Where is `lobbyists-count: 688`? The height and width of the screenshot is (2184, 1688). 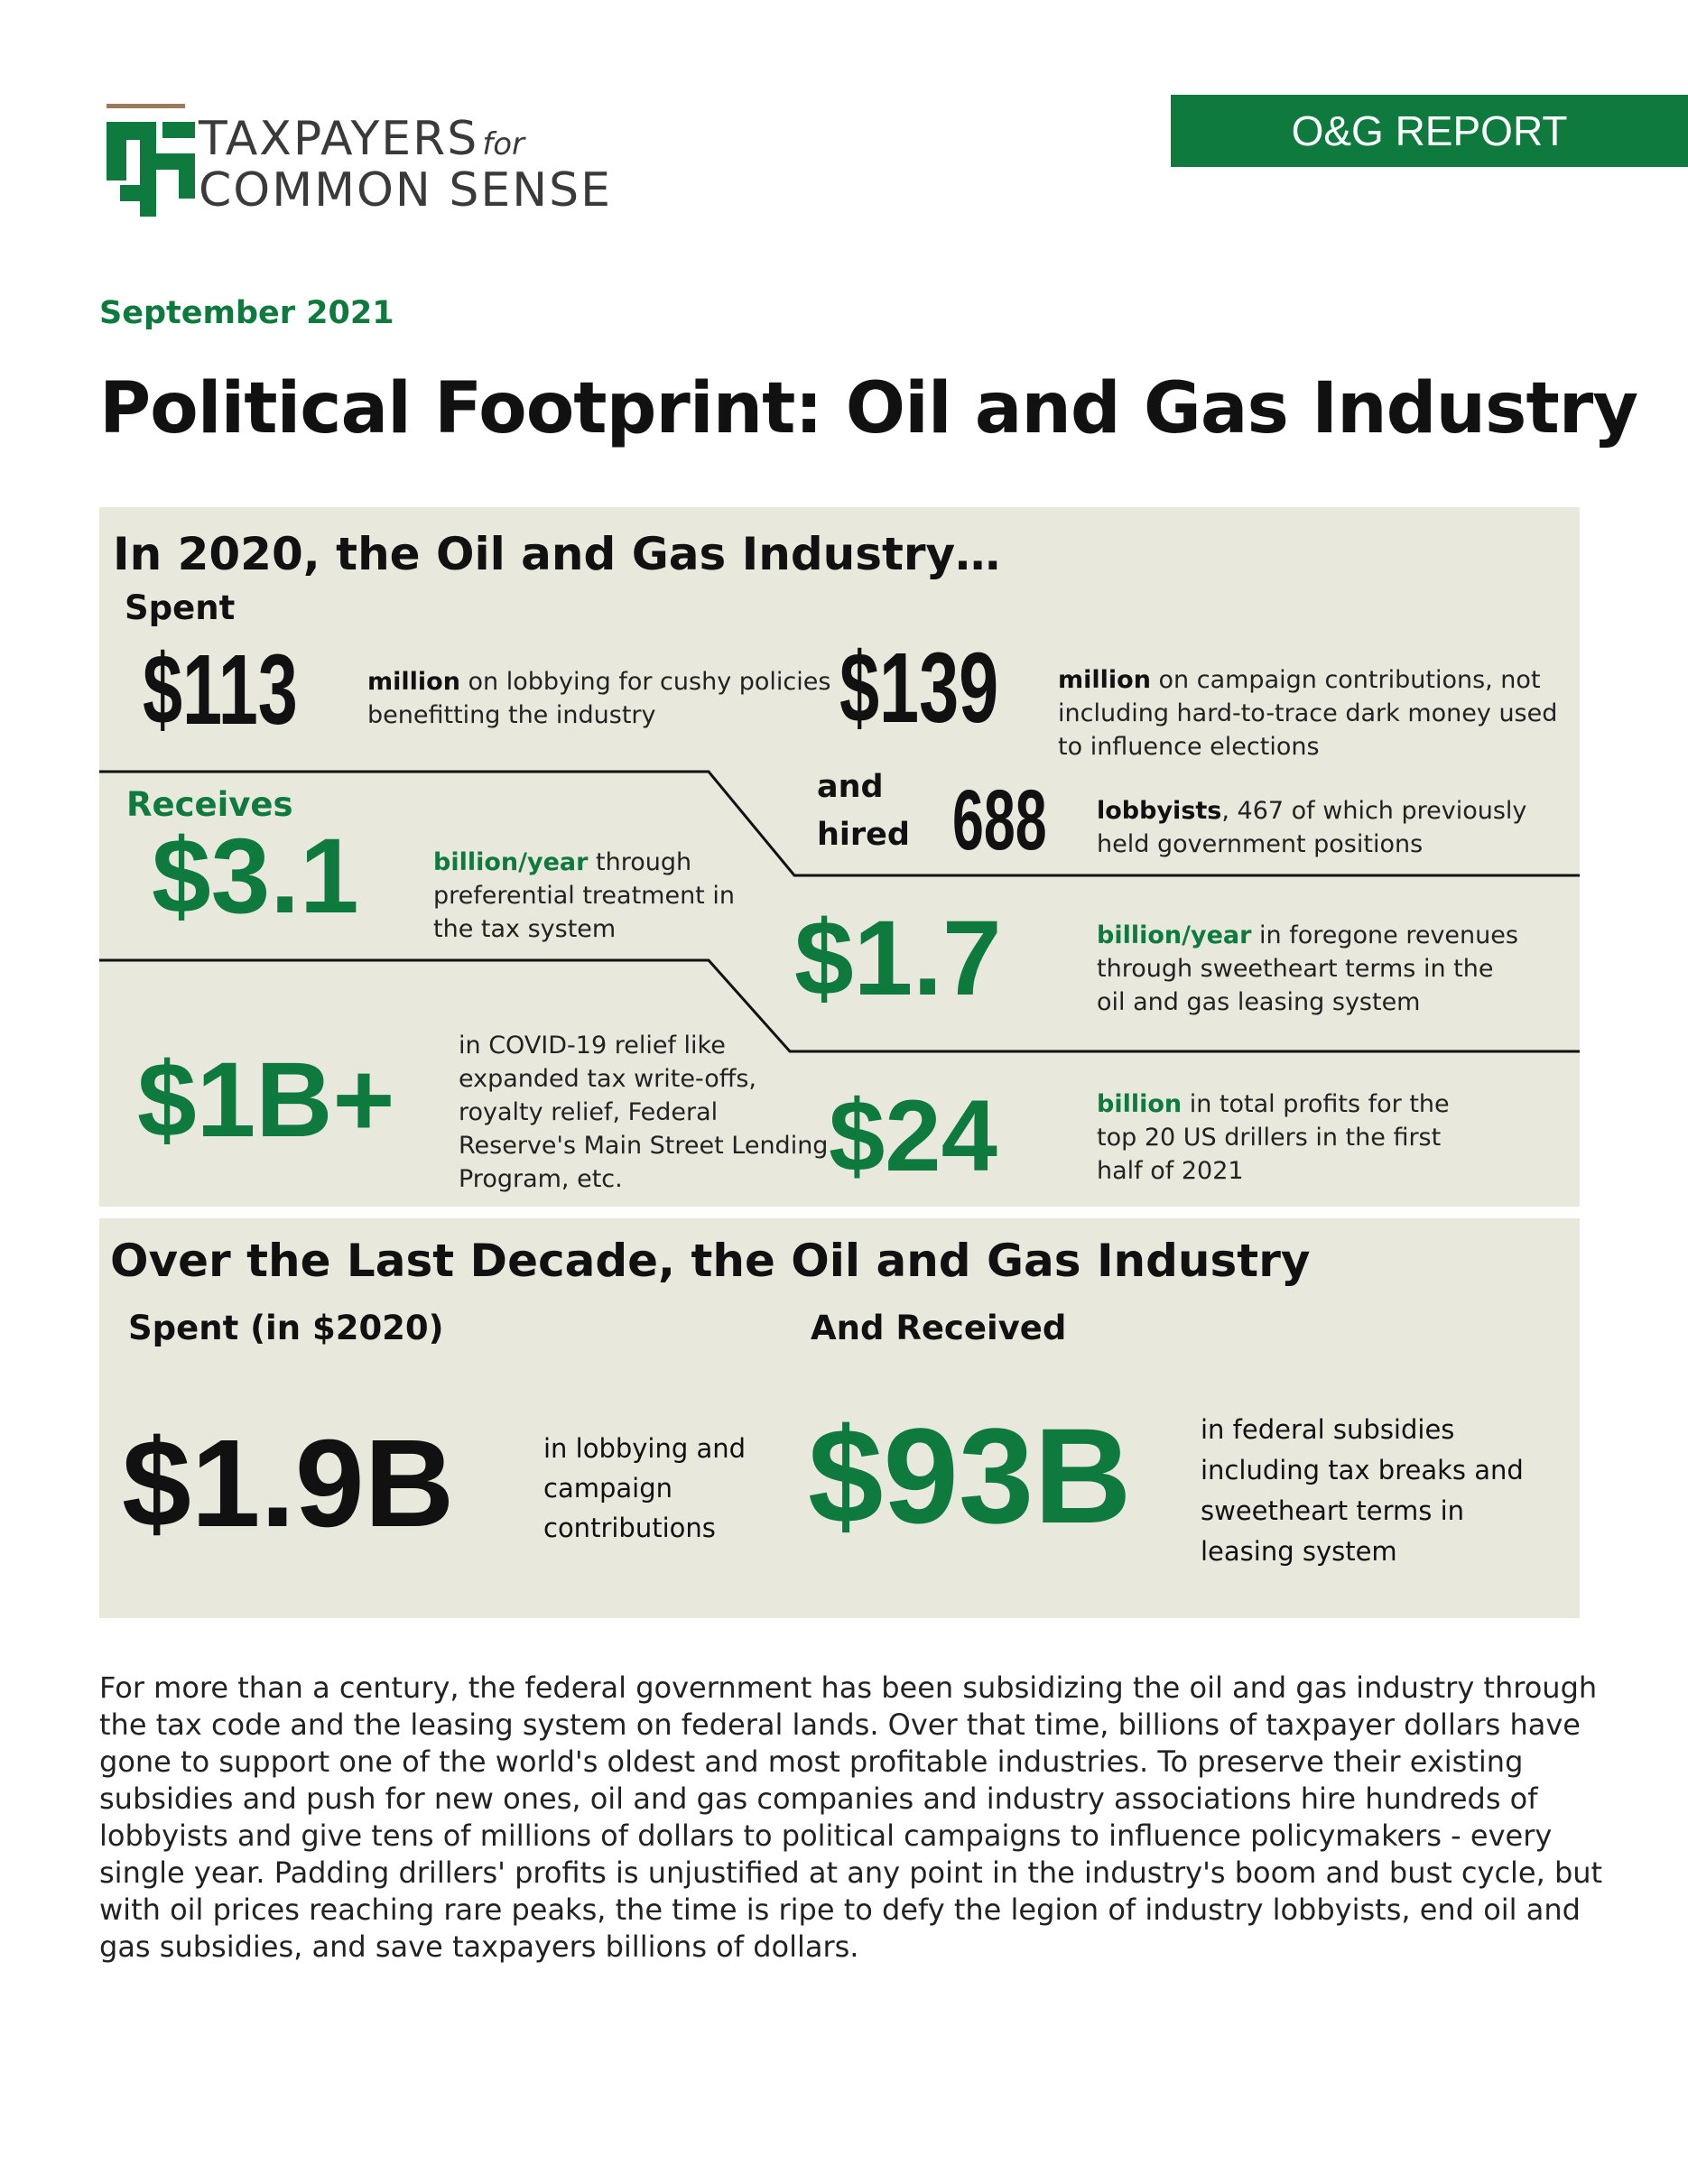
lobbyists-count: 688 is located at coordinates (1000, 820).